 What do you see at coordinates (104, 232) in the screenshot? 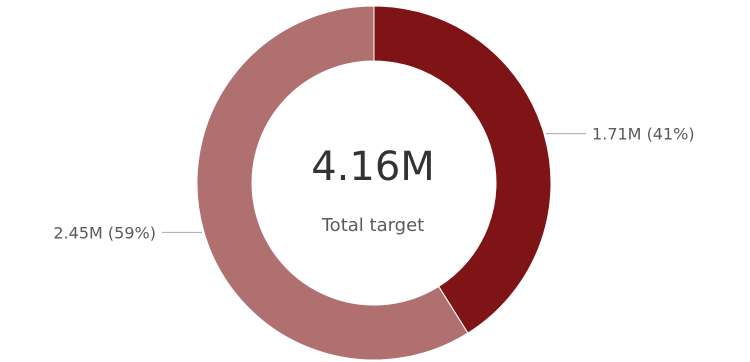
I see `data-label-2: 2.45M (59%)` at bounding box center [104, 232].